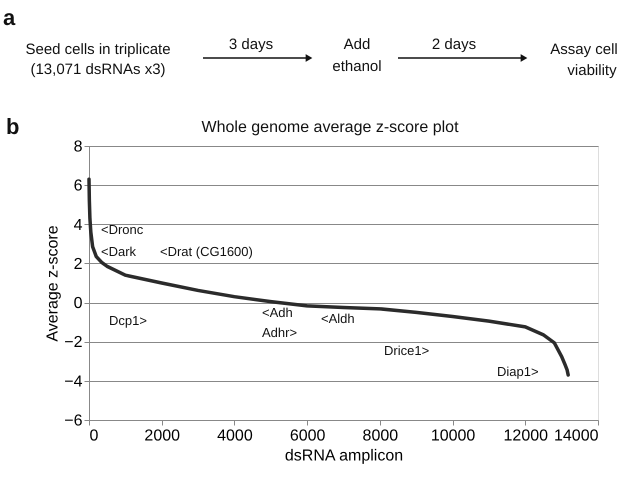 The width and height of the screenshot is (627, 479). I want to click on text: Add, so click(357, 44).